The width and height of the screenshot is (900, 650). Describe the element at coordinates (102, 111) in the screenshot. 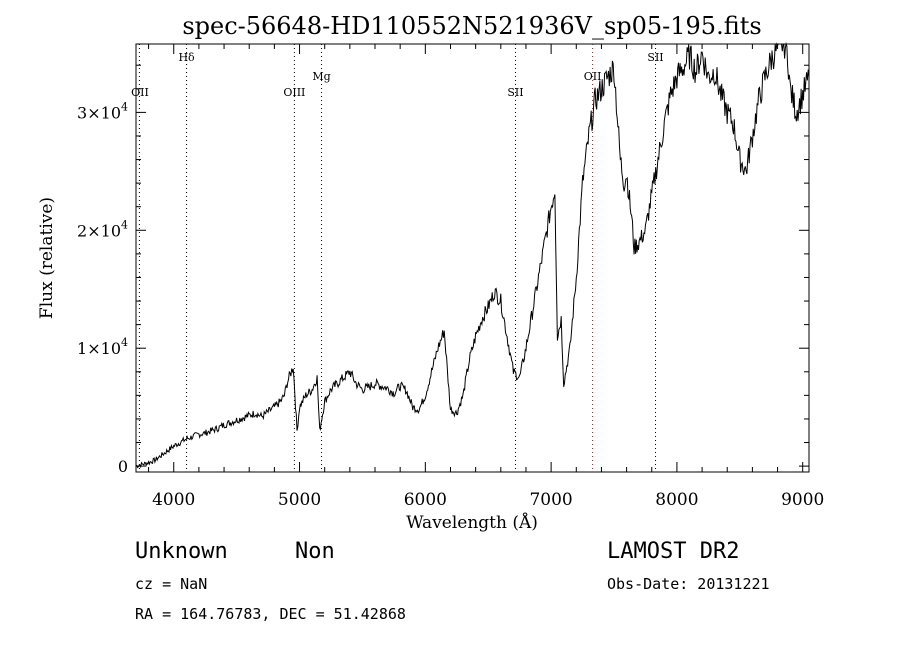

I see `y-tick-label: 3×10⁴` at that location.